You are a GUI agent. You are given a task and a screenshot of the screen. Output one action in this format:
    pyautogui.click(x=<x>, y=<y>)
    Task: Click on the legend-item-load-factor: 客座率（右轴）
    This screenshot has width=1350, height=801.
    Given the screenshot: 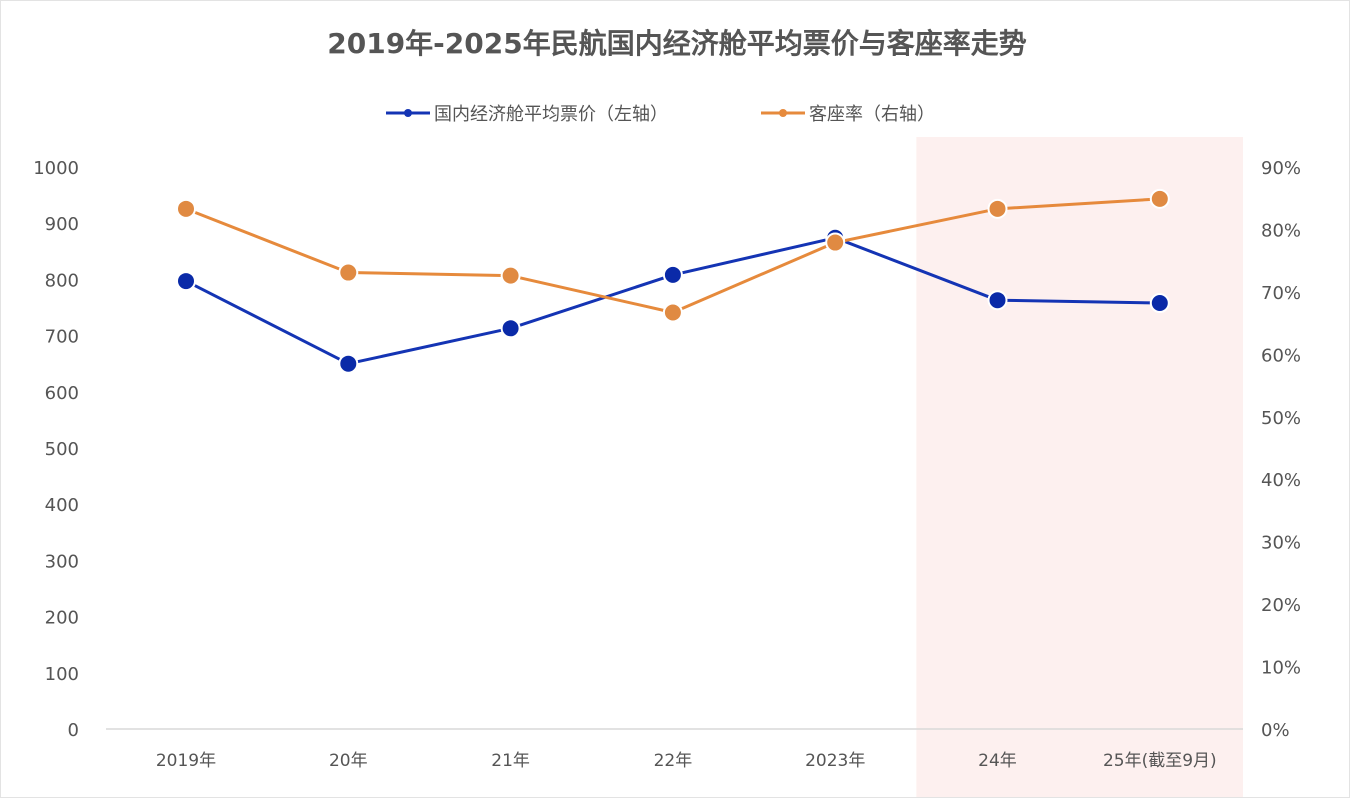 What is the action you would take?
    pyautogui.click(x=848, y=114)
    